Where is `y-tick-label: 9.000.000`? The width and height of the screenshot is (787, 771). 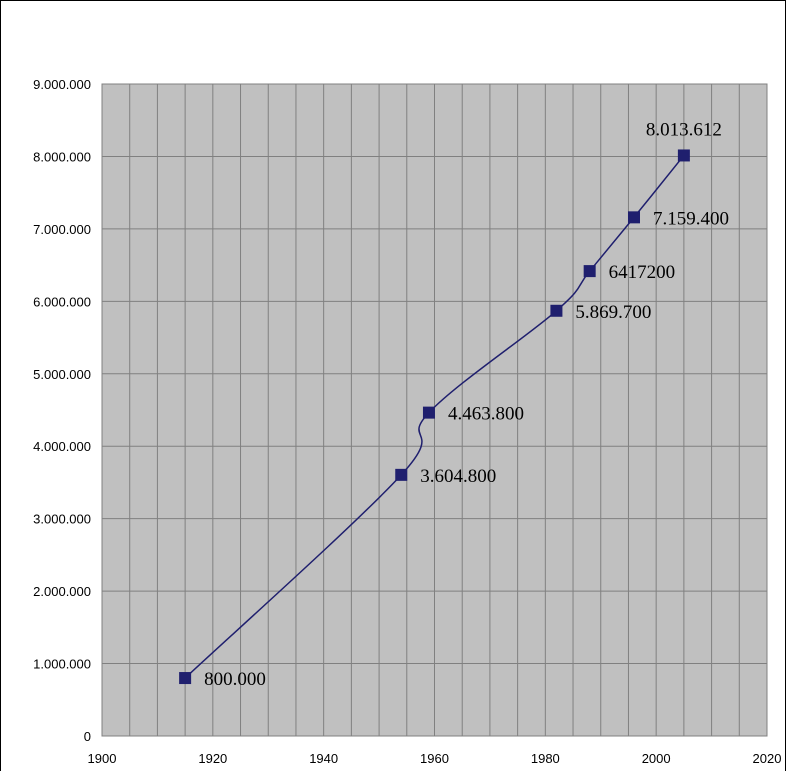
y-tick-label: 9.000.000 is located at coordinates (62, 84).